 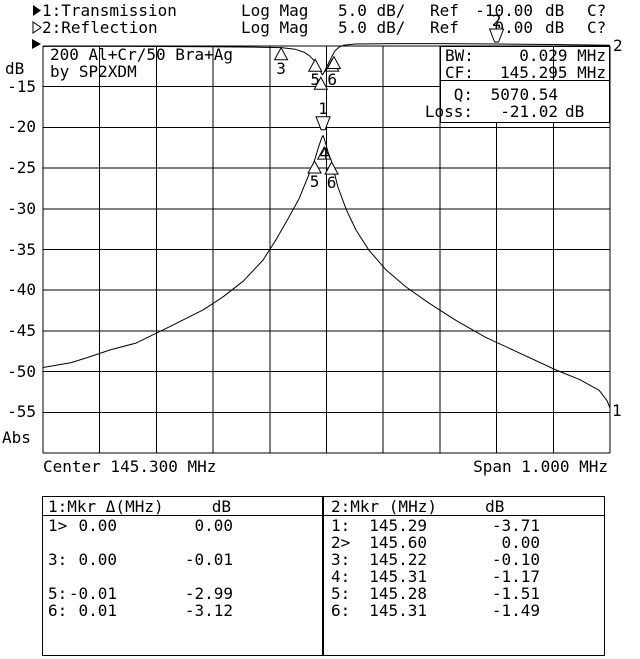 What do you see at coordinates (182, 594) in the screenshot?
I see `table-row: 5: -0.01 -2.99` at bounding box center [182, 594].